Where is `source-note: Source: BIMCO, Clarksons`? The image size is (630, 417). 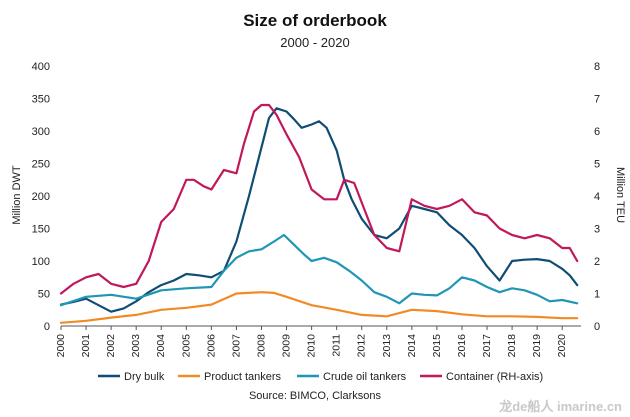
source-note: Source: BIMCO, Clarksons is located at coordinates (315, 396).